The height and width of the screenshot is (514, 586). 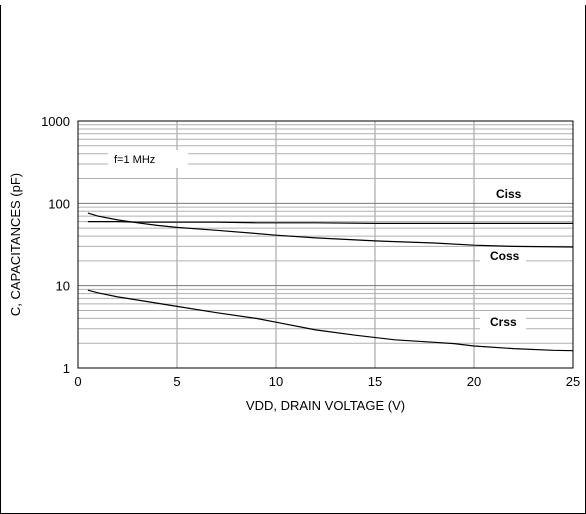 What do you see at coordinates (77, 381) in the screenshot?
I see `x-tick-label: 0` at bounding box center [77, 381].